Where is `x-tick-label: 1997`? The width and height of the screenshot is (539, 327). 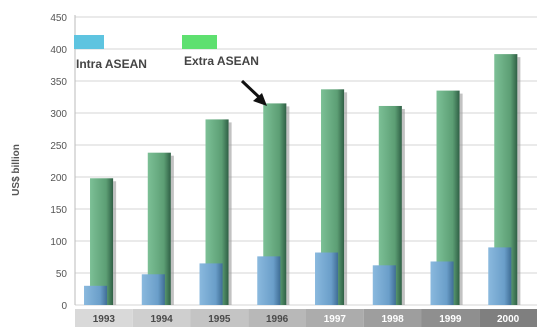 x-tick-label: 1997 is located at coordinates (335, 319).